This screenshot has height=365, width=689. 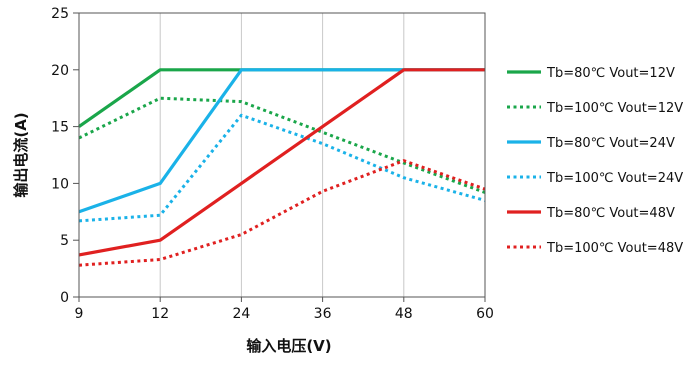 What do you see at coordinates (21, 154) in the screenshot?
I see `y-axis-label: 输出电流(A)` at bounding box center [21, 154].